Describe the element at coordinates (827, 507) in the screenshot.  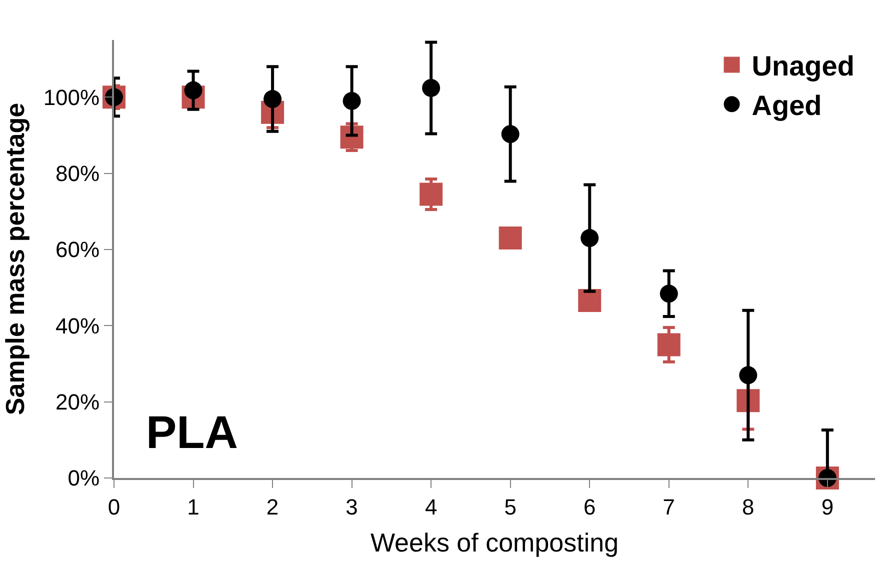
I see `x-tick-label: 9` at that location.